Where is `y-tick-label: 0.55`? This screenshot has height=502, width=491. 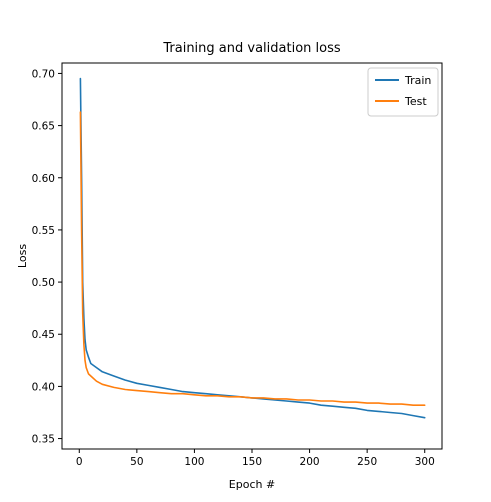 y-tick-label: 0.55 is located at coordinates (43, 231).